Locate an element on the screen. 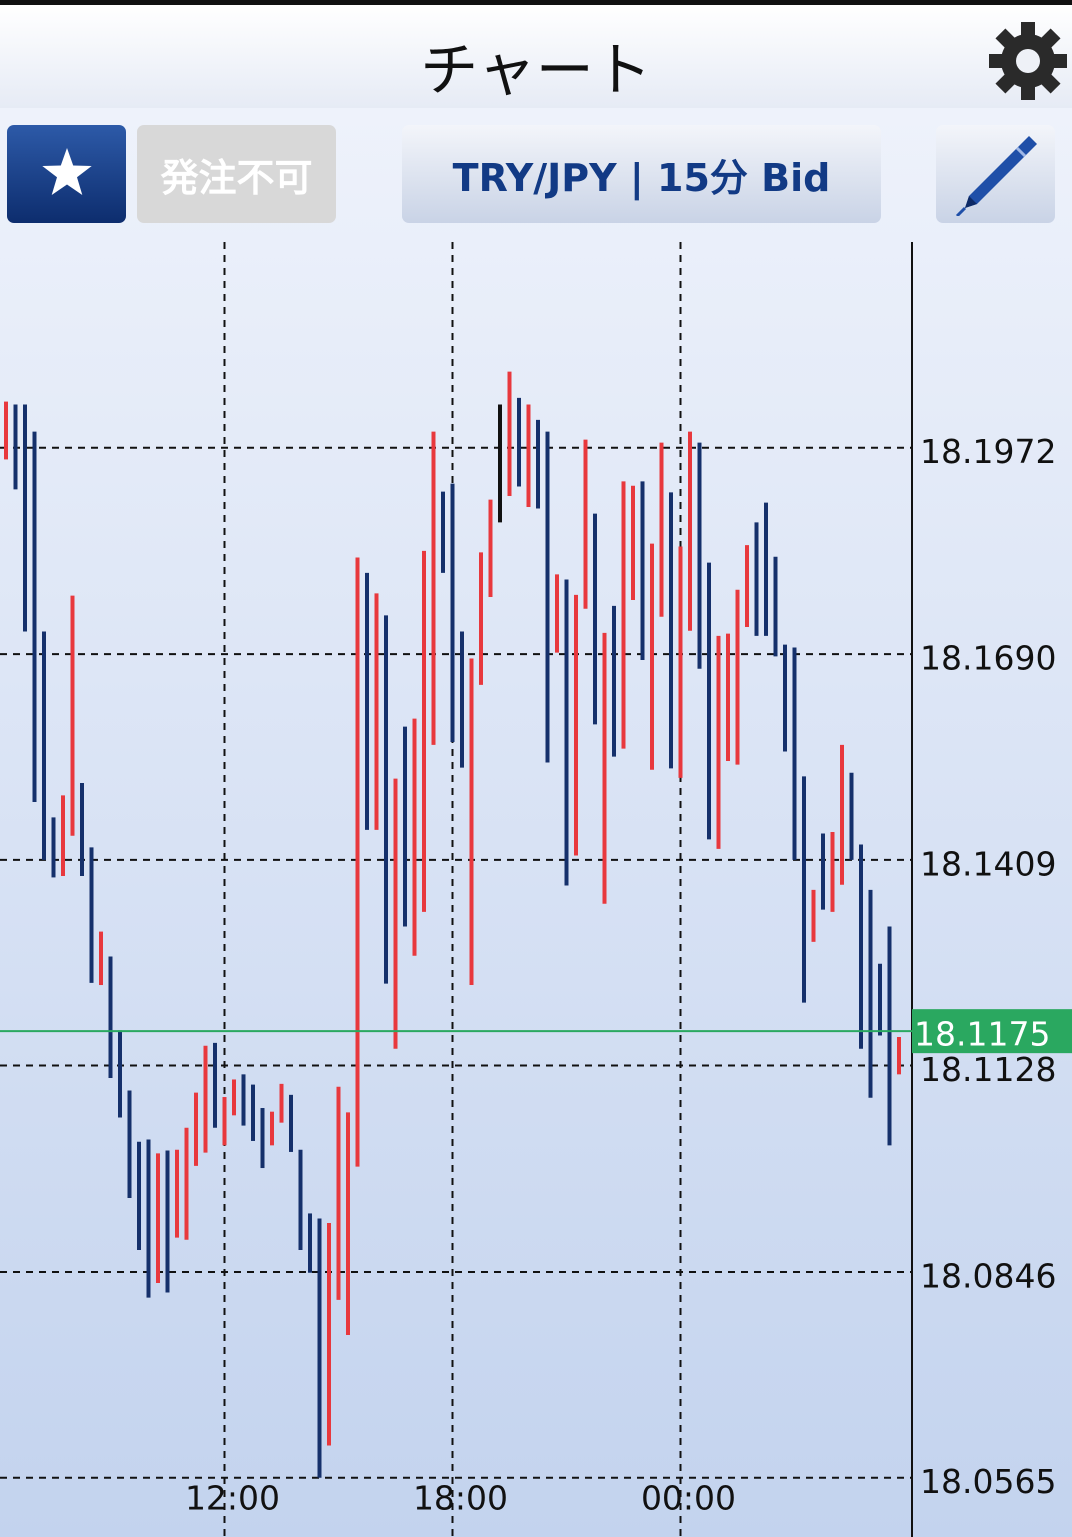  pen-icon is located at coordinates (996, 176).